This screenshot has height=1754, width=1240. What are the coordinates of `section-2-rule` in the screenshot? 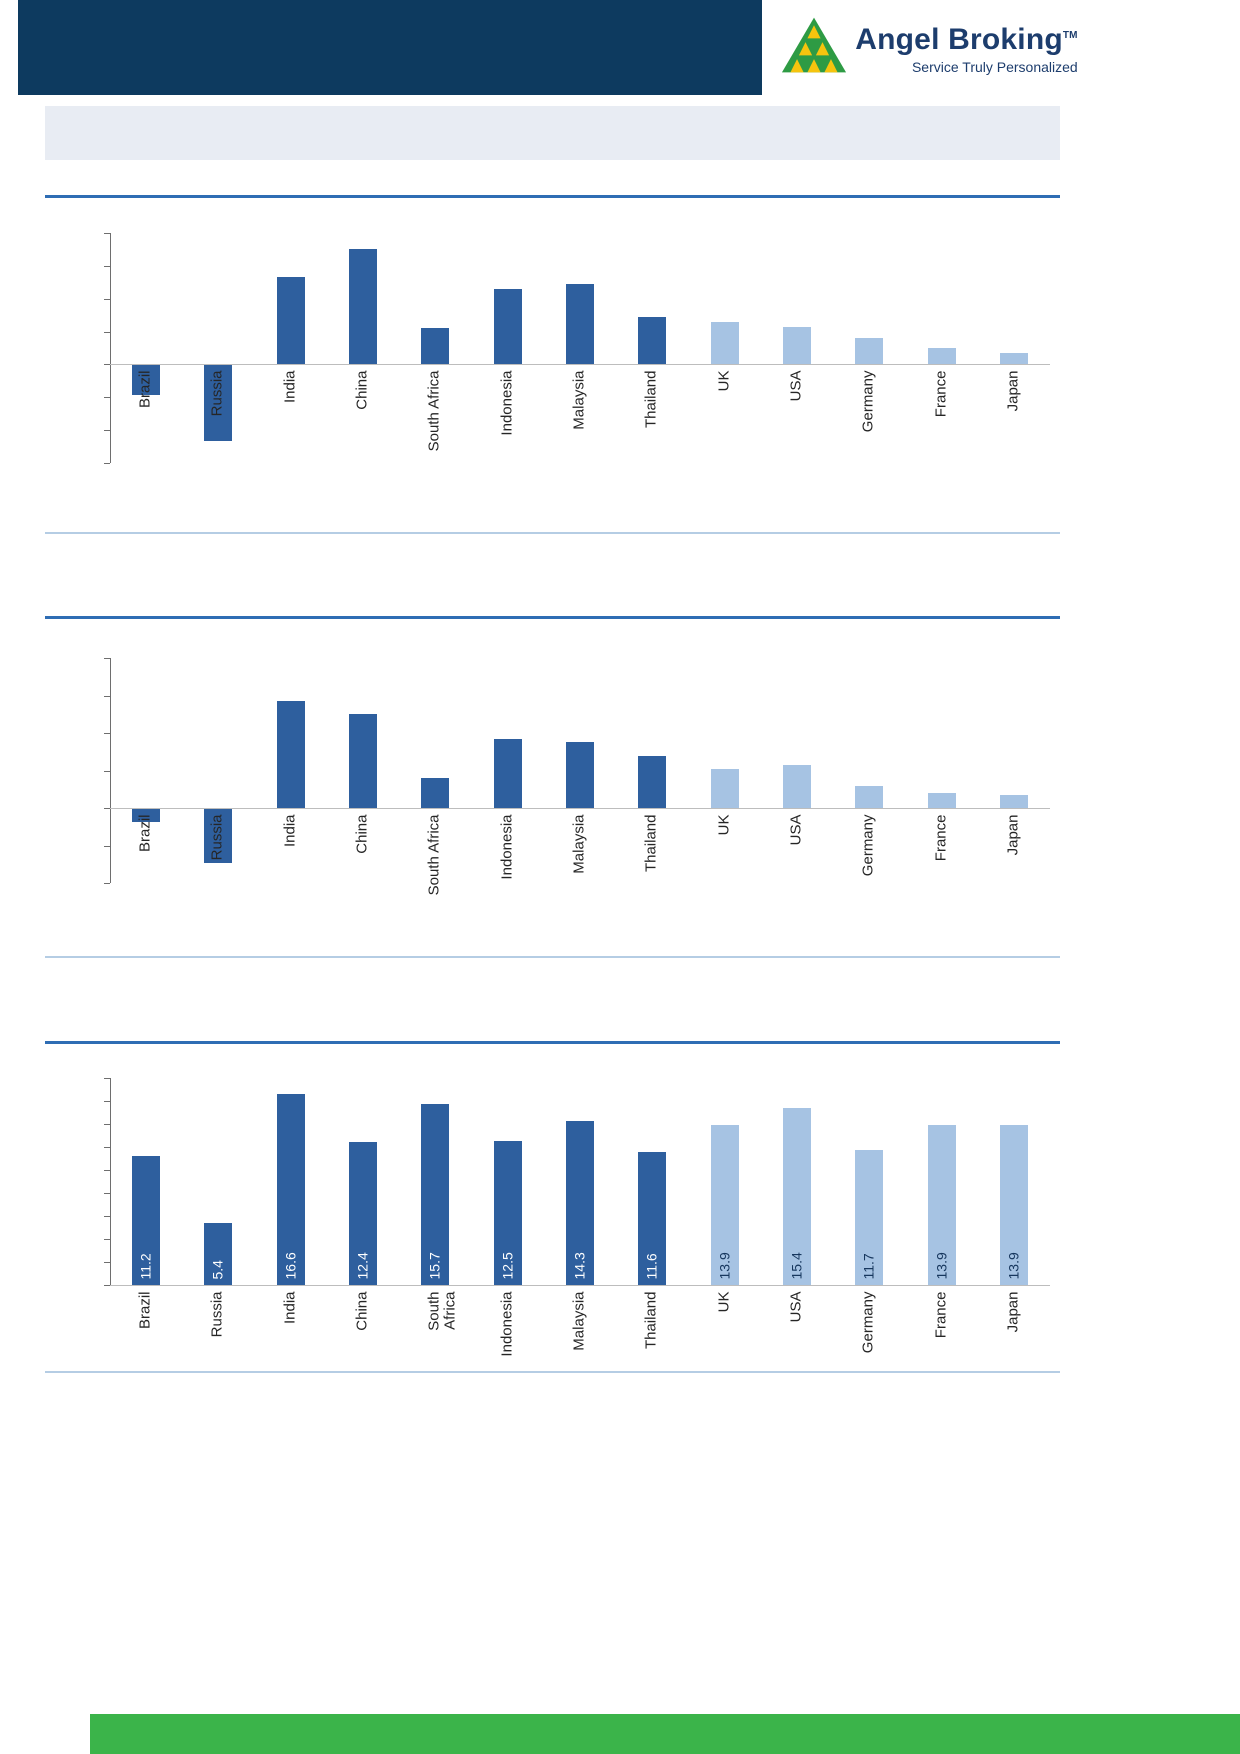 It's located at (552, 617).